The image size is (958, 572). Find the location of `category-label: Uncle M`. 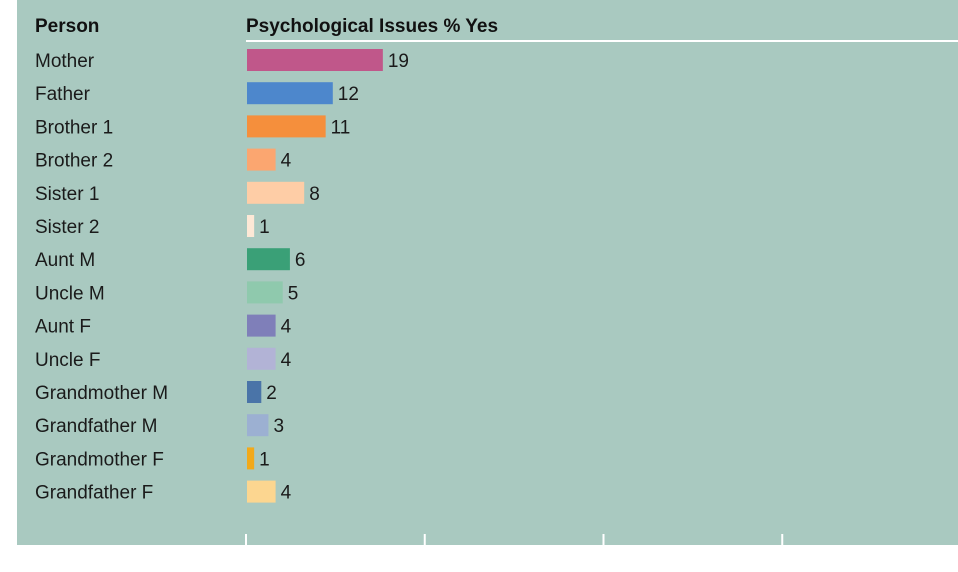

category-label: Uncle M is located at coordinates (70, 293).